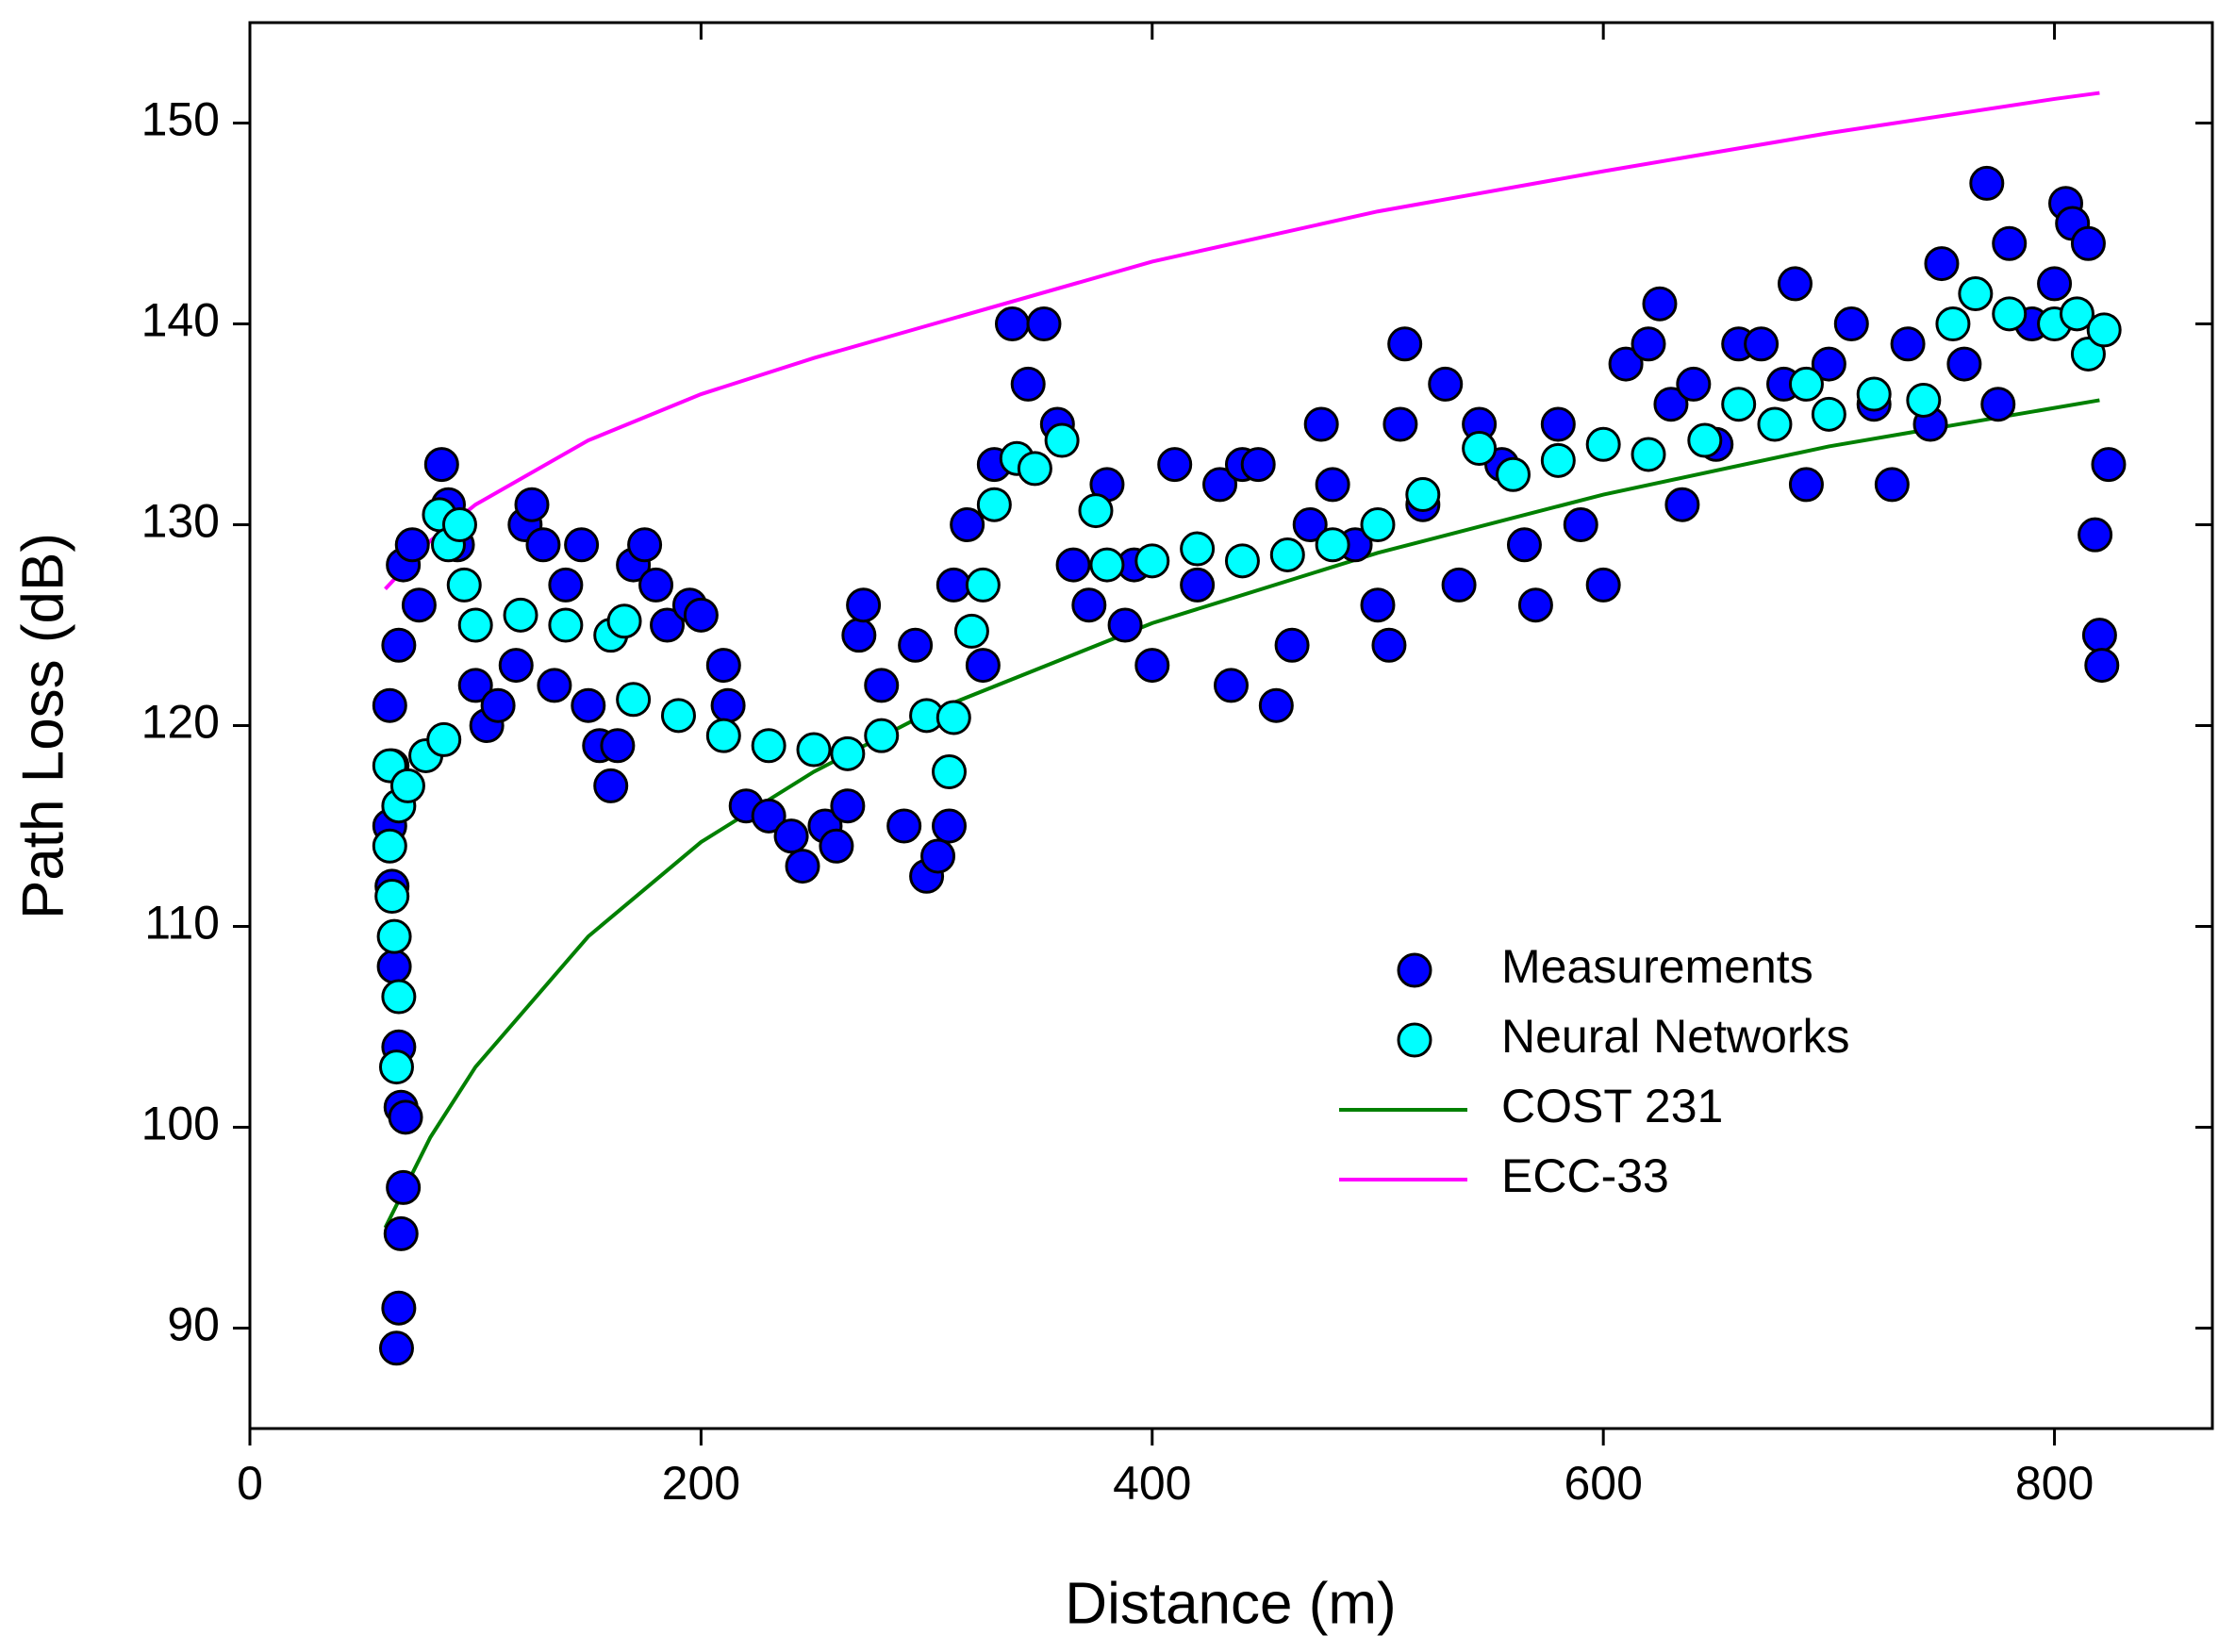  Describe the element at coordinates (180, 320) in the screenshot. I see `y-tick-label: 140` at that location.